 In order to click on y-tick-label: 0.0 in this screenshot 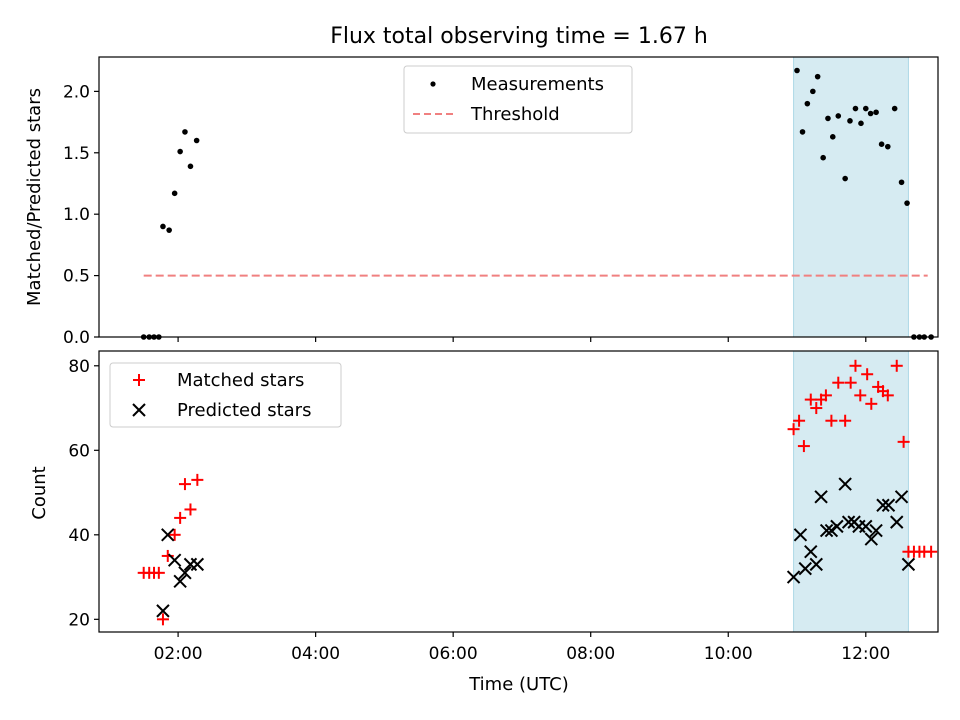, I will do `click(76, 338)`.